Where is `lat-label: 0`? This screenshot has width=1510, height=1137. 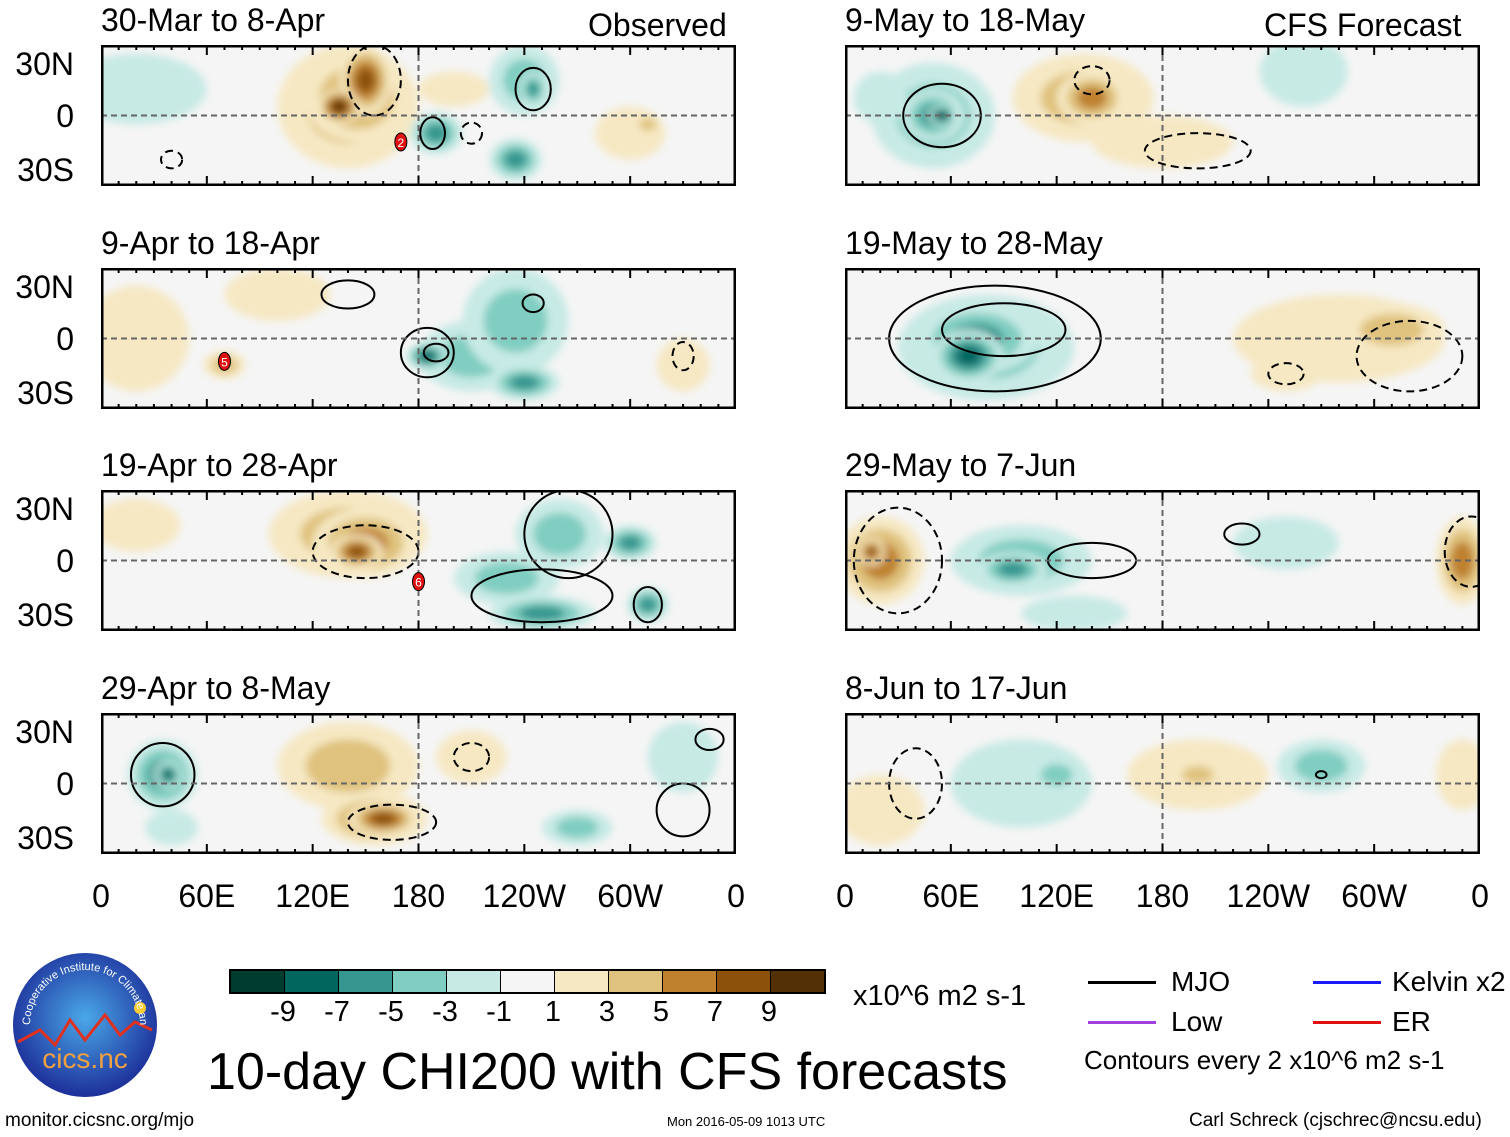 lat-label: 0 is located at coordinates (65, 561).